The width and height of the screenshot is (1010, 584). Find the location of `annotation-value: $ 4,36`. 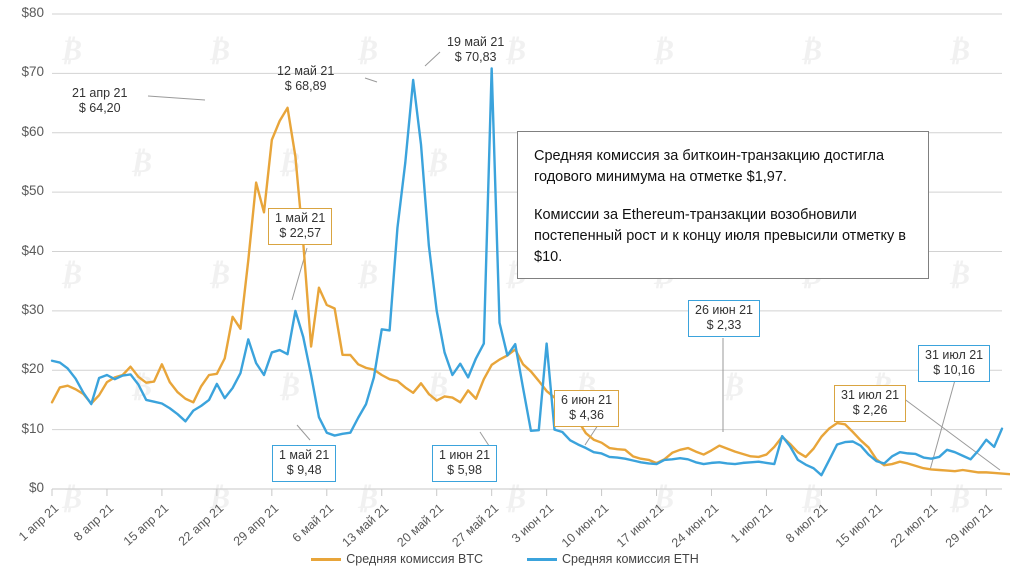

annotation-value: $ 4,36 is located at coordinates (586, 415).